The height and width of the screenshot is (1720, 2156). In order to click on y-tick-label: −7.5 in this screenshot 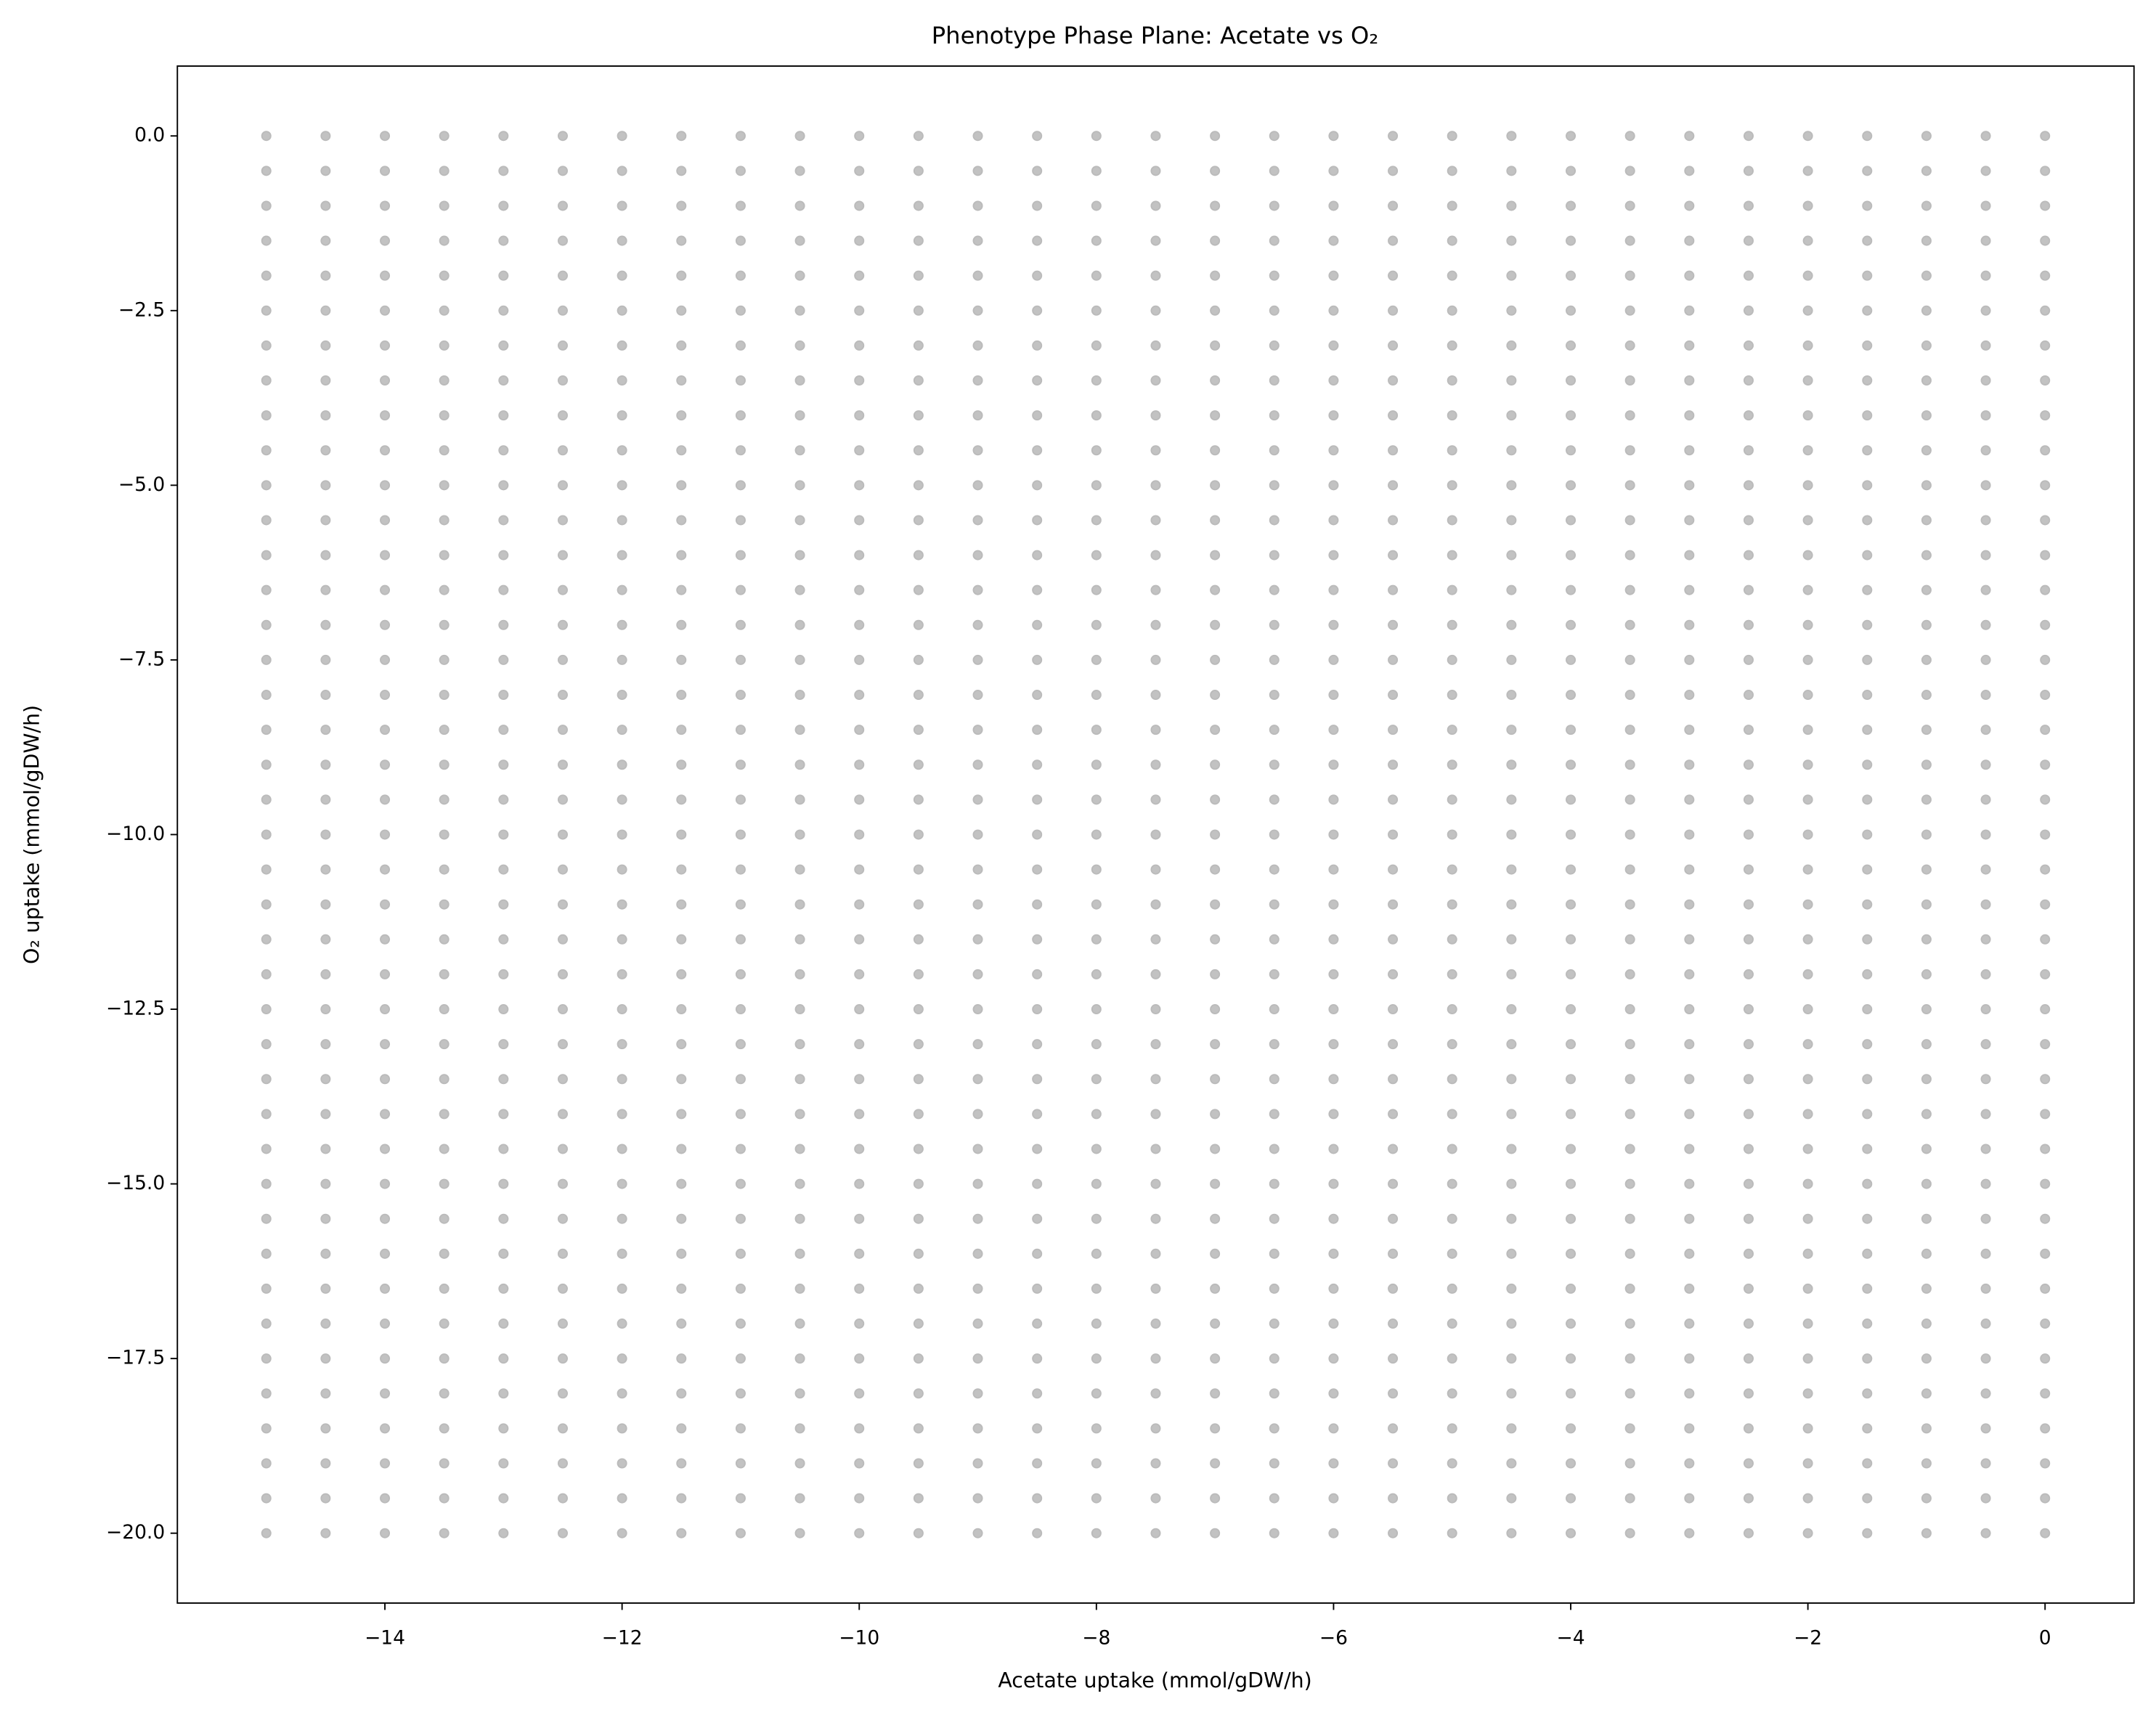, I will do `click(141, 659)`.